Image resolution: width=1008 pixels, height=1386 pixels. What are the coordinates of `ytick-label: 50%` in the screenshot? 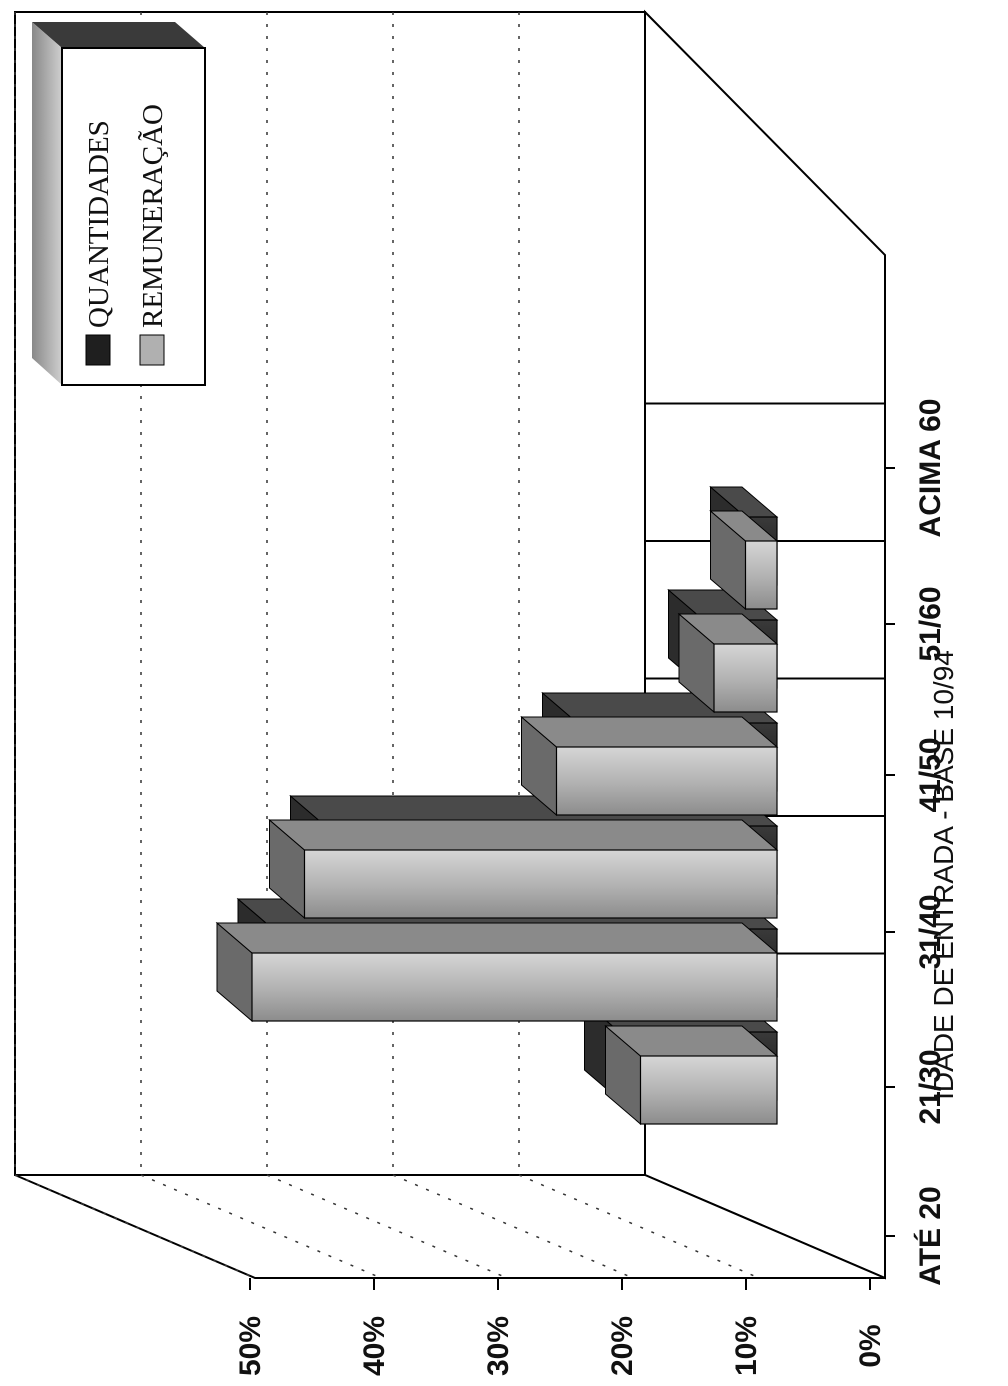 It's located at (250, 1346).